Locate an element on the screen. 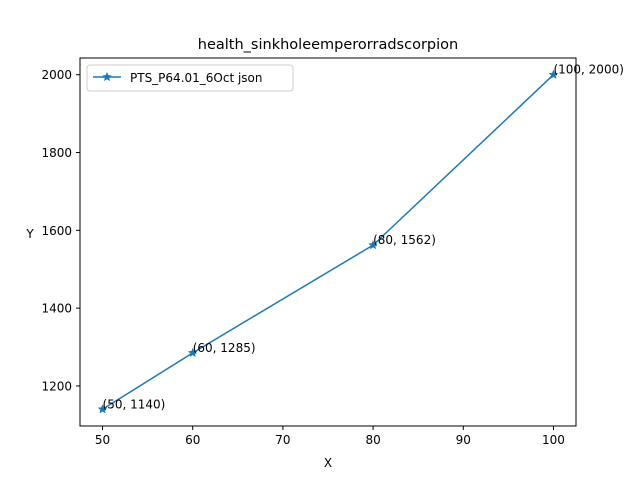  chart-title: health_sinkholeemperorradscorpion is located at coordinates (328, 45).